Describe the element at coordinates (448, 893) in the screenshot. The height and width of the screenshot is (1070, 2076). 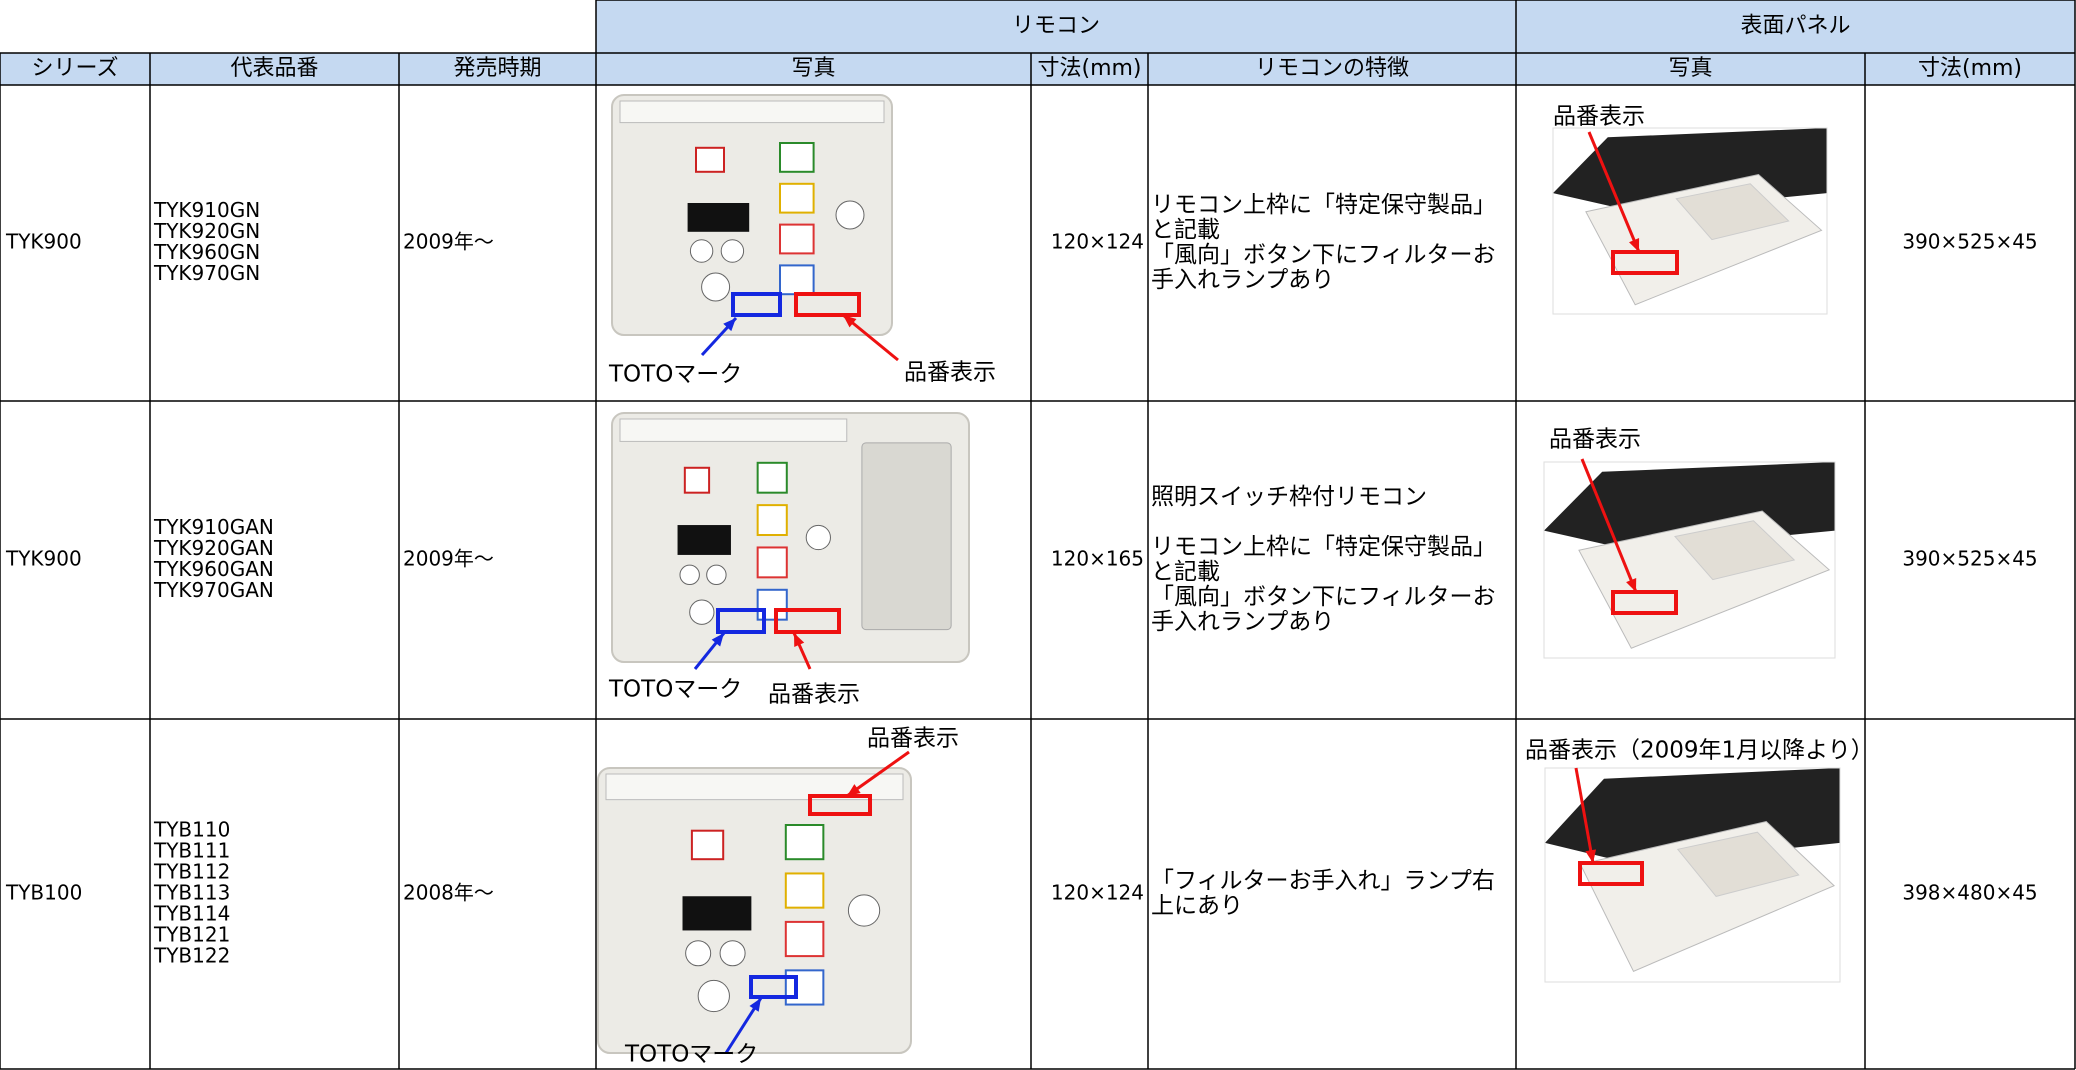
I see `release-date: 2008年～` at that location.